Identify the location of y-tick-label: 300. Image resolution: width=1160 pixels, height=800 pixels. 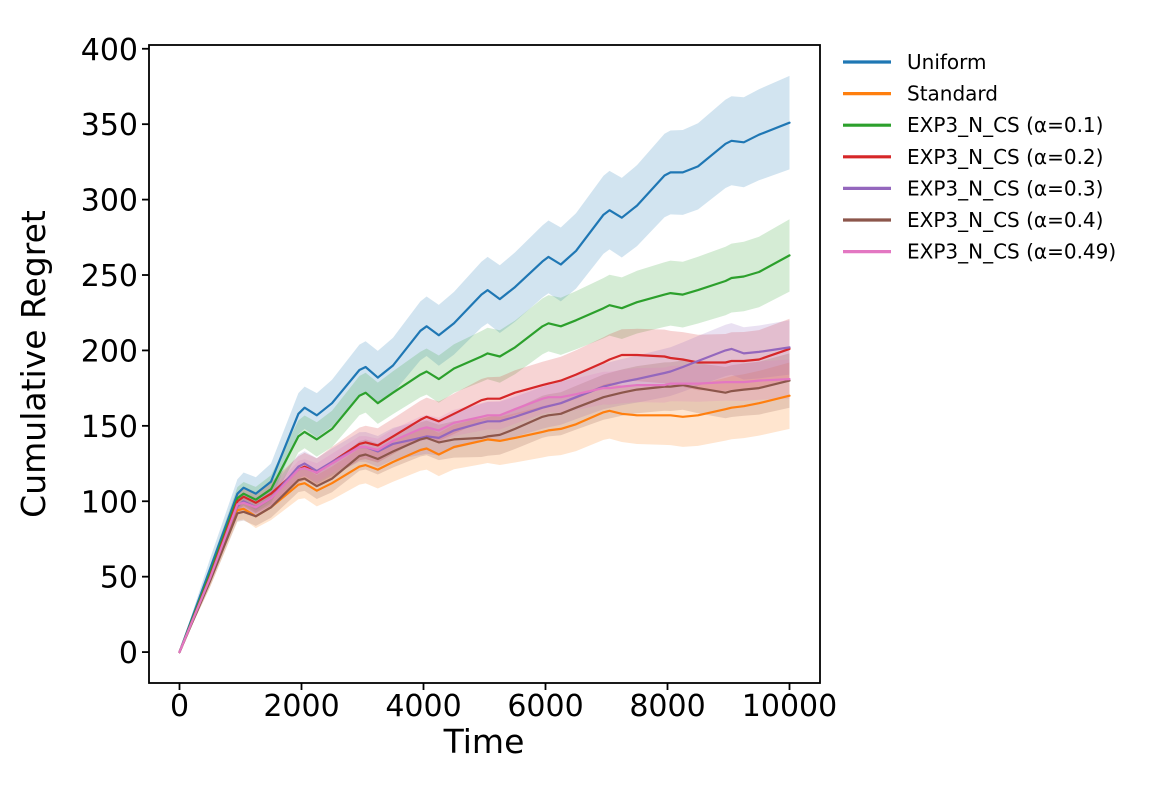
(109, 201).